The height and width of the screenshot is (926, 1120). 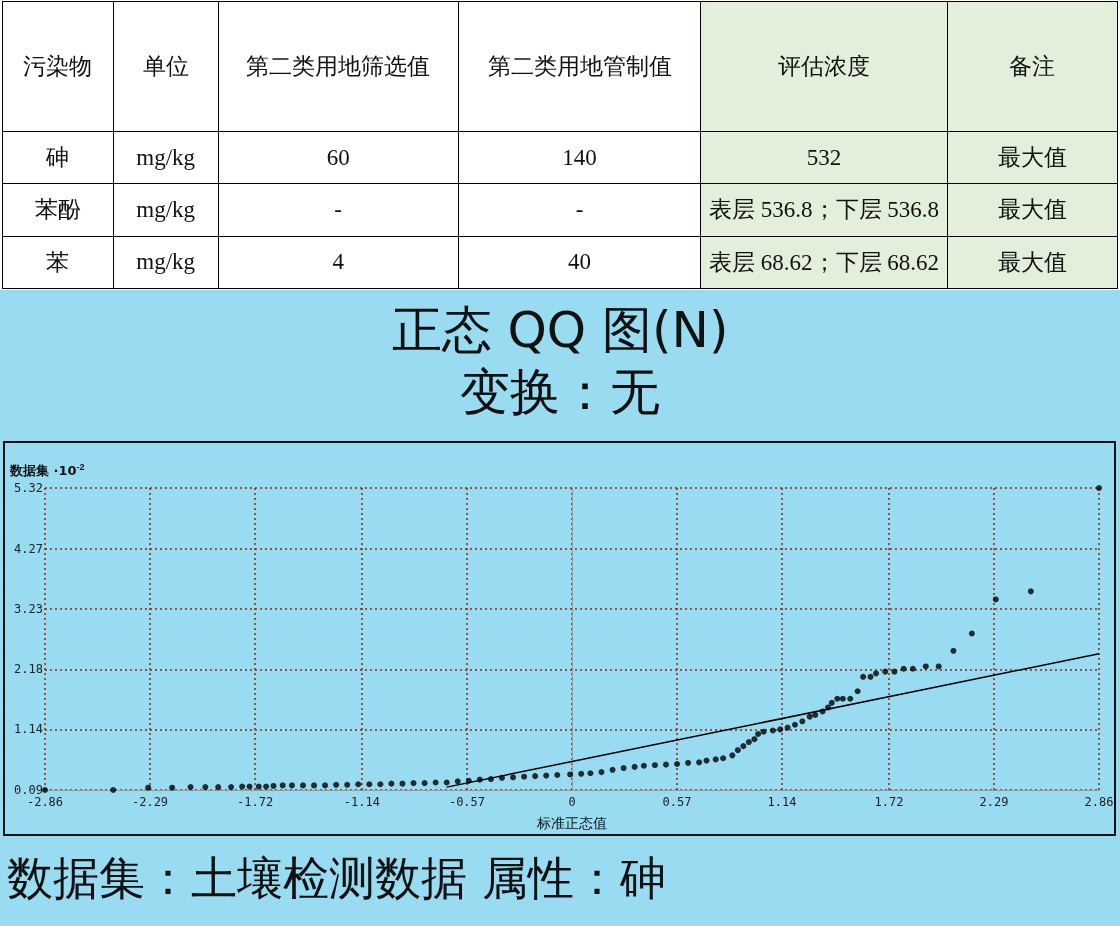 I want to click on category-label: 第二类用地管制值, so click(x=579, y=66).